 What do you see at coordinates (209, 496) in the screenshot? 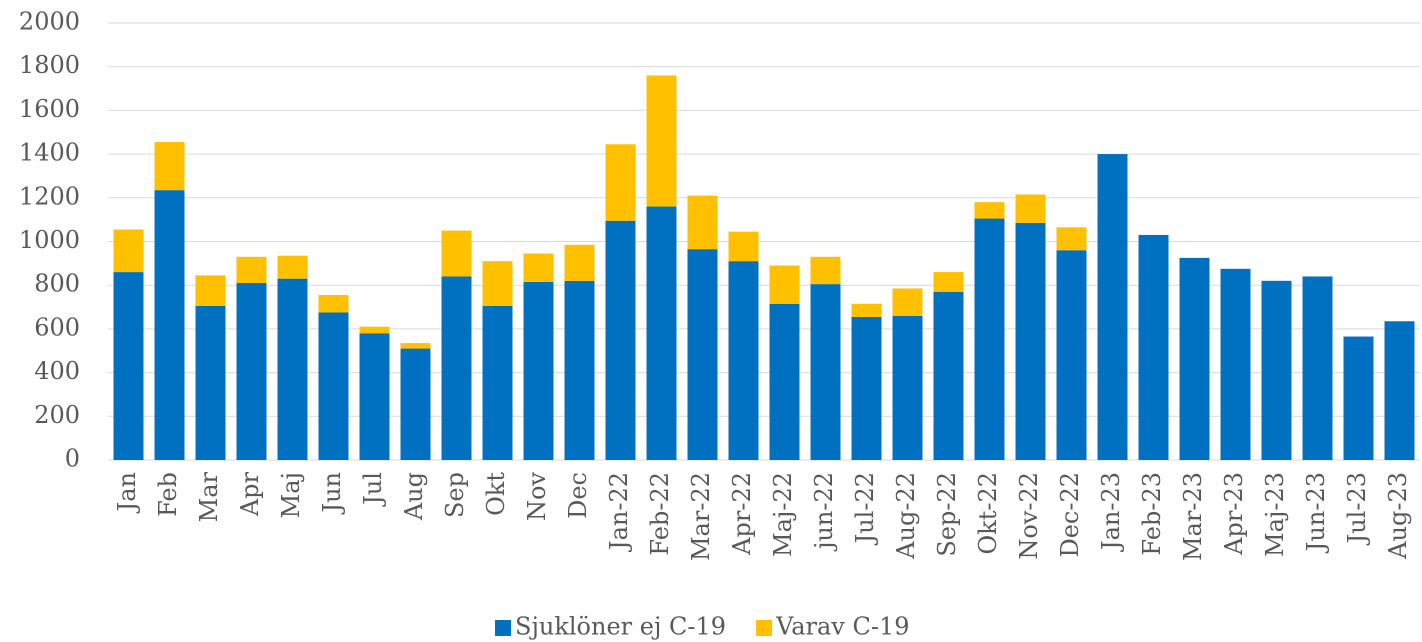
I see `x-tick-label: Mar` at bounding box center [209, 496].